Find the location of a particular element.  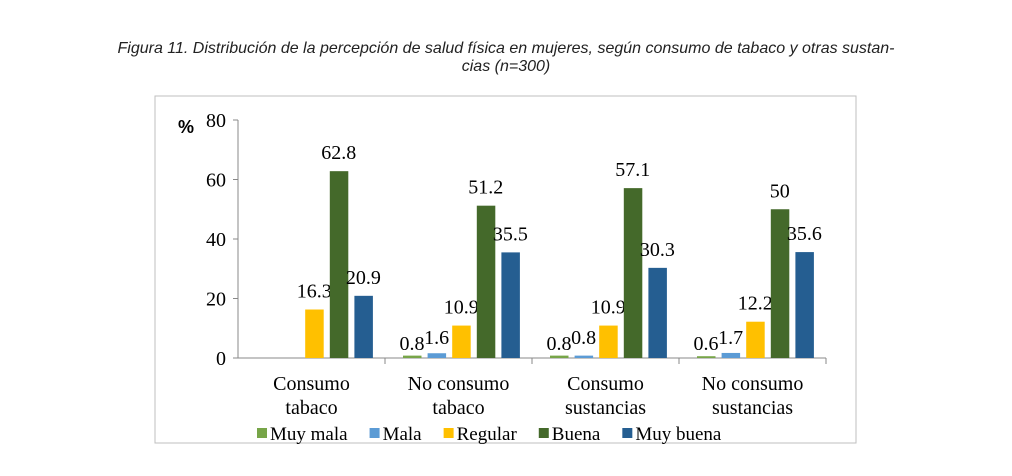

legend-label: Buena is located at coordinates (576, 434).